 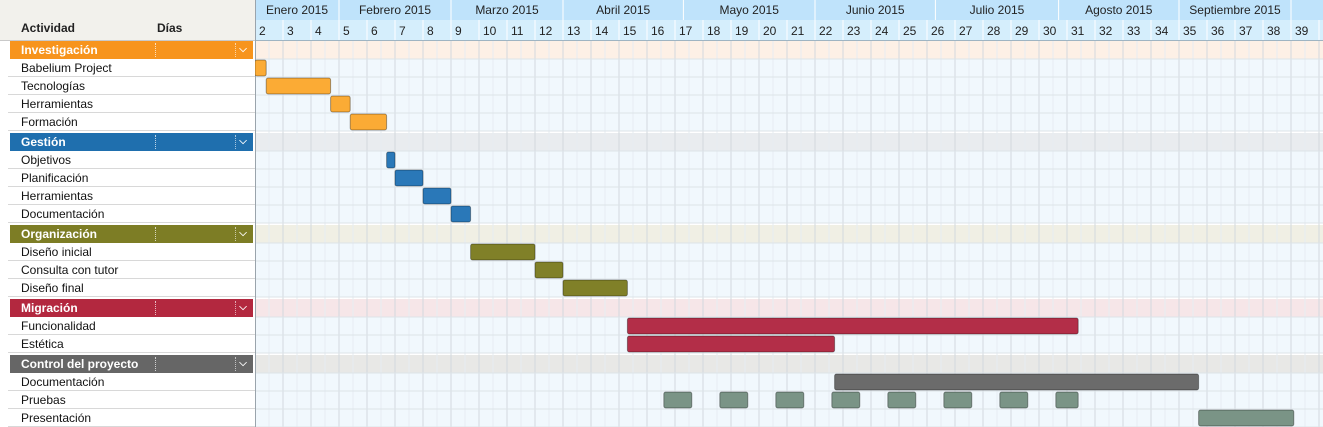 I want to click on week-label: 16, so click(x=658, y=31).